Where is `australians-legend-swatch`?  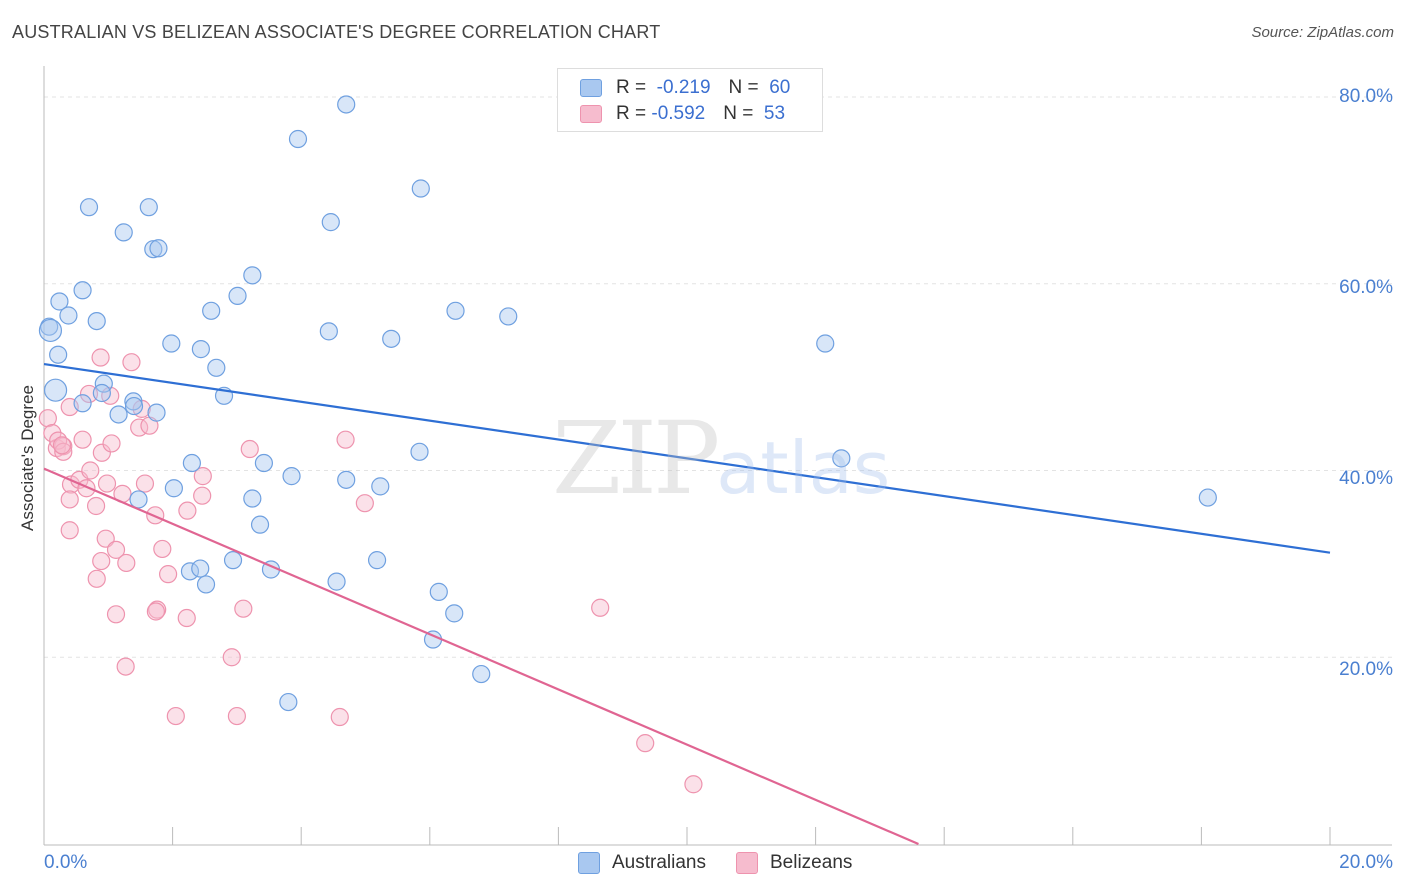 australians-legend-swatch is located at coordinates (589, 863).